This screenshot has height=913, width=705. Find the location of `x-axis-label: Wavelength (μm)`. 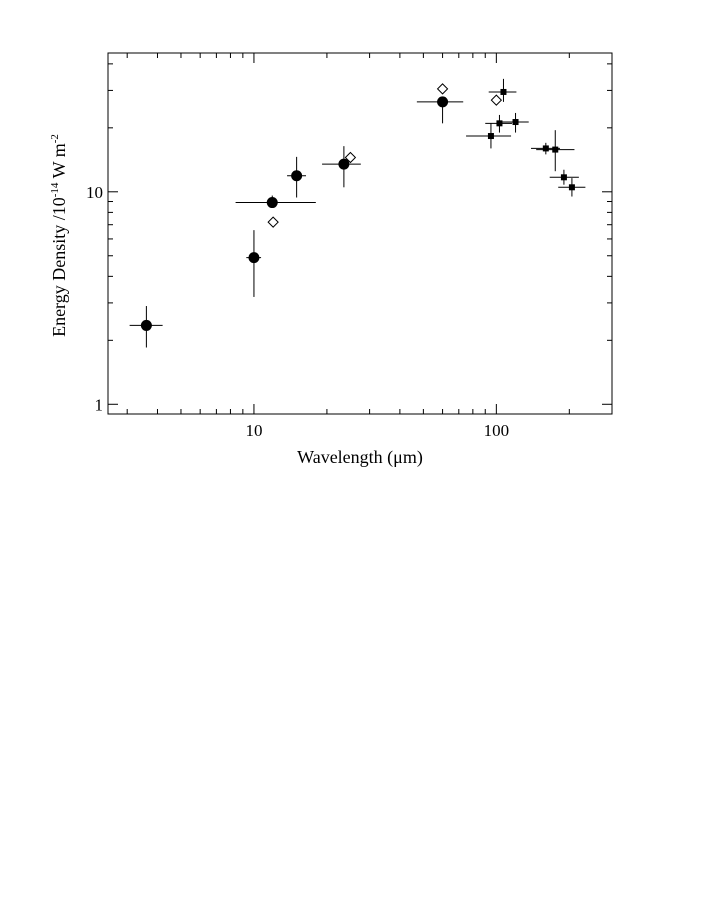

x-axis-label: Wavelength (μm) is located at coordinates (360, 457).